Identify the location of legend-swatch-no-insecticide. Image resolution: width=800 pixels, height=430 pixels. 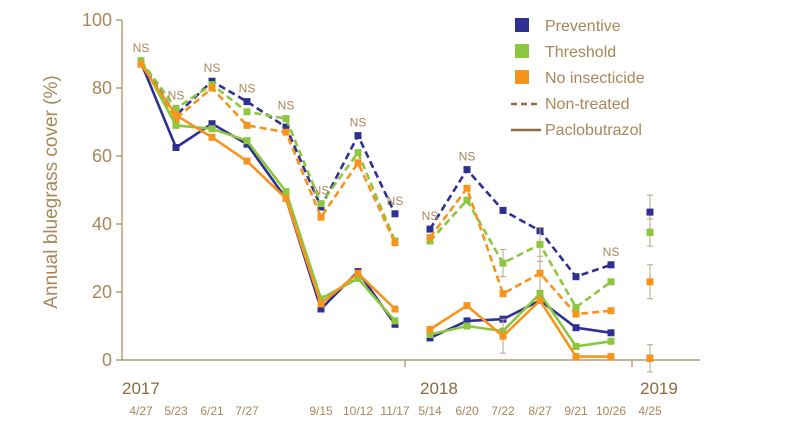
(522, 77).